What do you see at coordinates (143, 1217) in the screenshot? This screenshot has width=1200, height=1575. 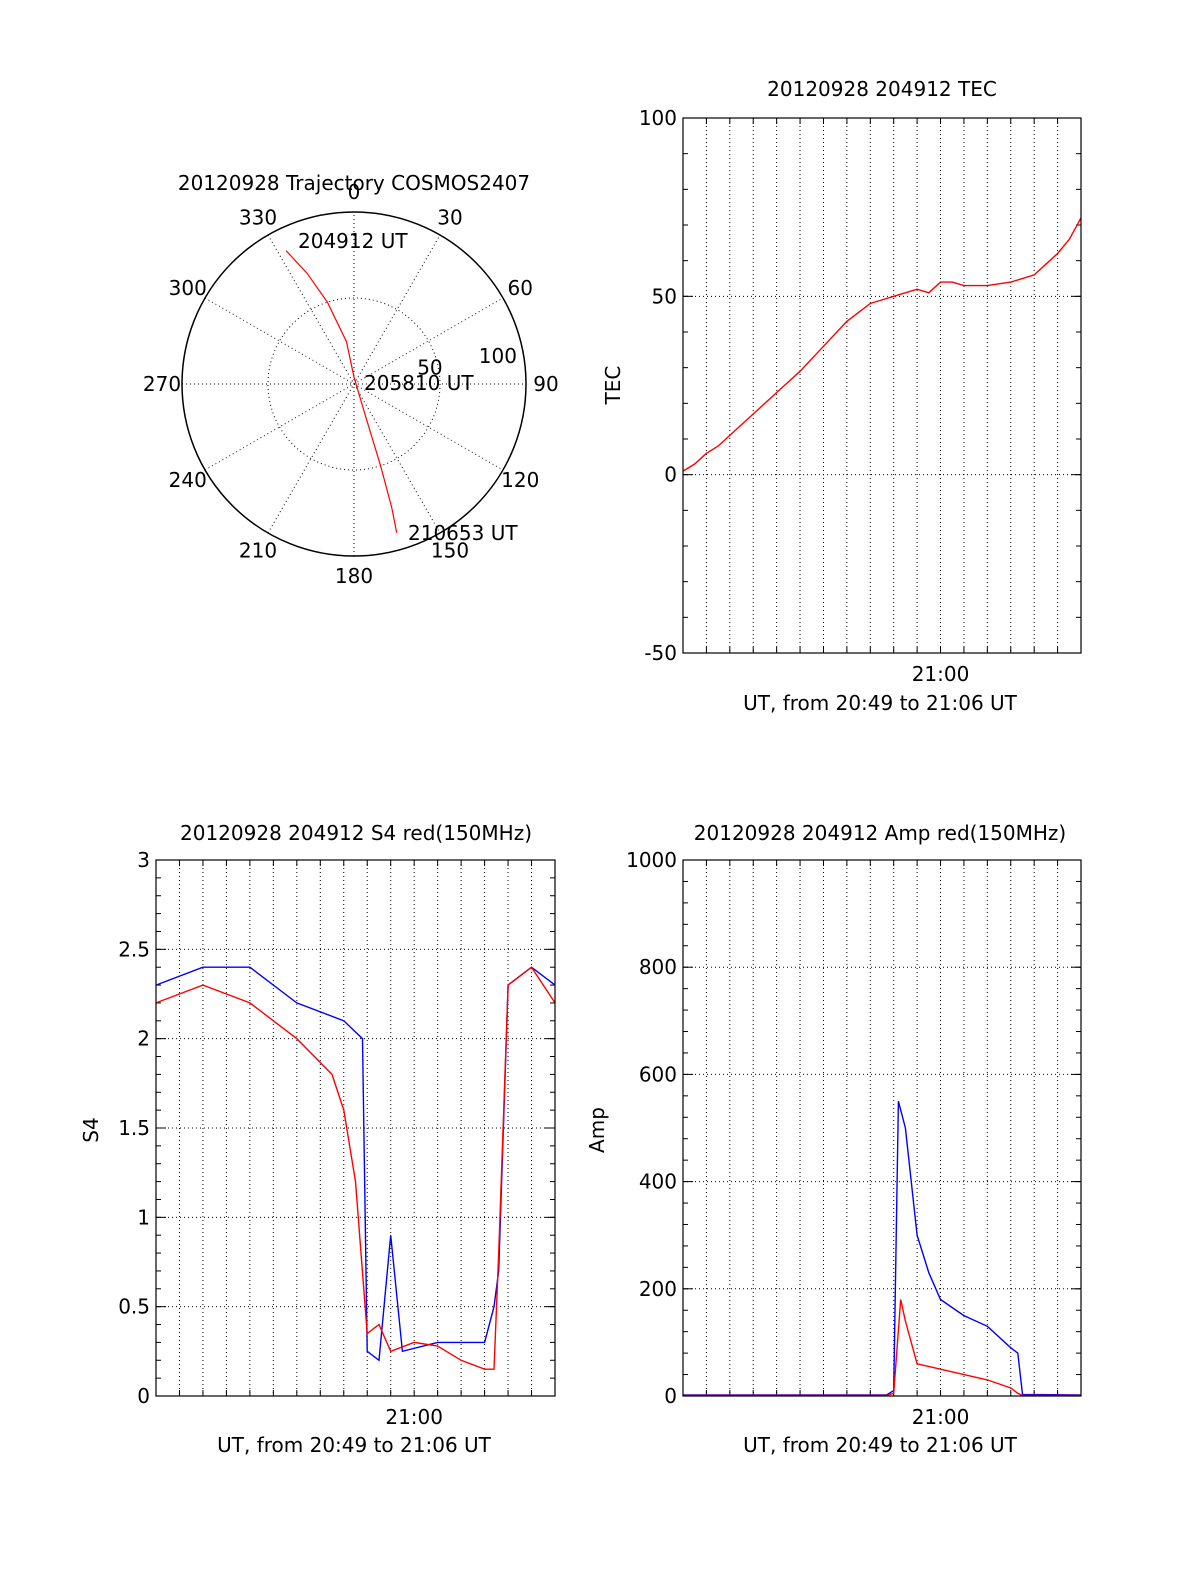 I see `y-tick-label: 1` at bounding box center [143, 1217].